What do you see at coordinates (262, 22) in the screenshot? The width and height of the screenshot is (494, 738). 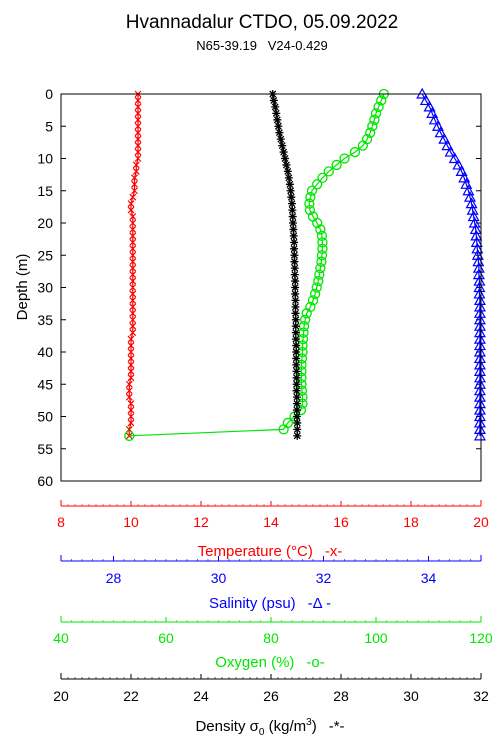 I see `chart-title: Hvannadalur CTDO, 05.09.2022` at bounding box center [262, 22].